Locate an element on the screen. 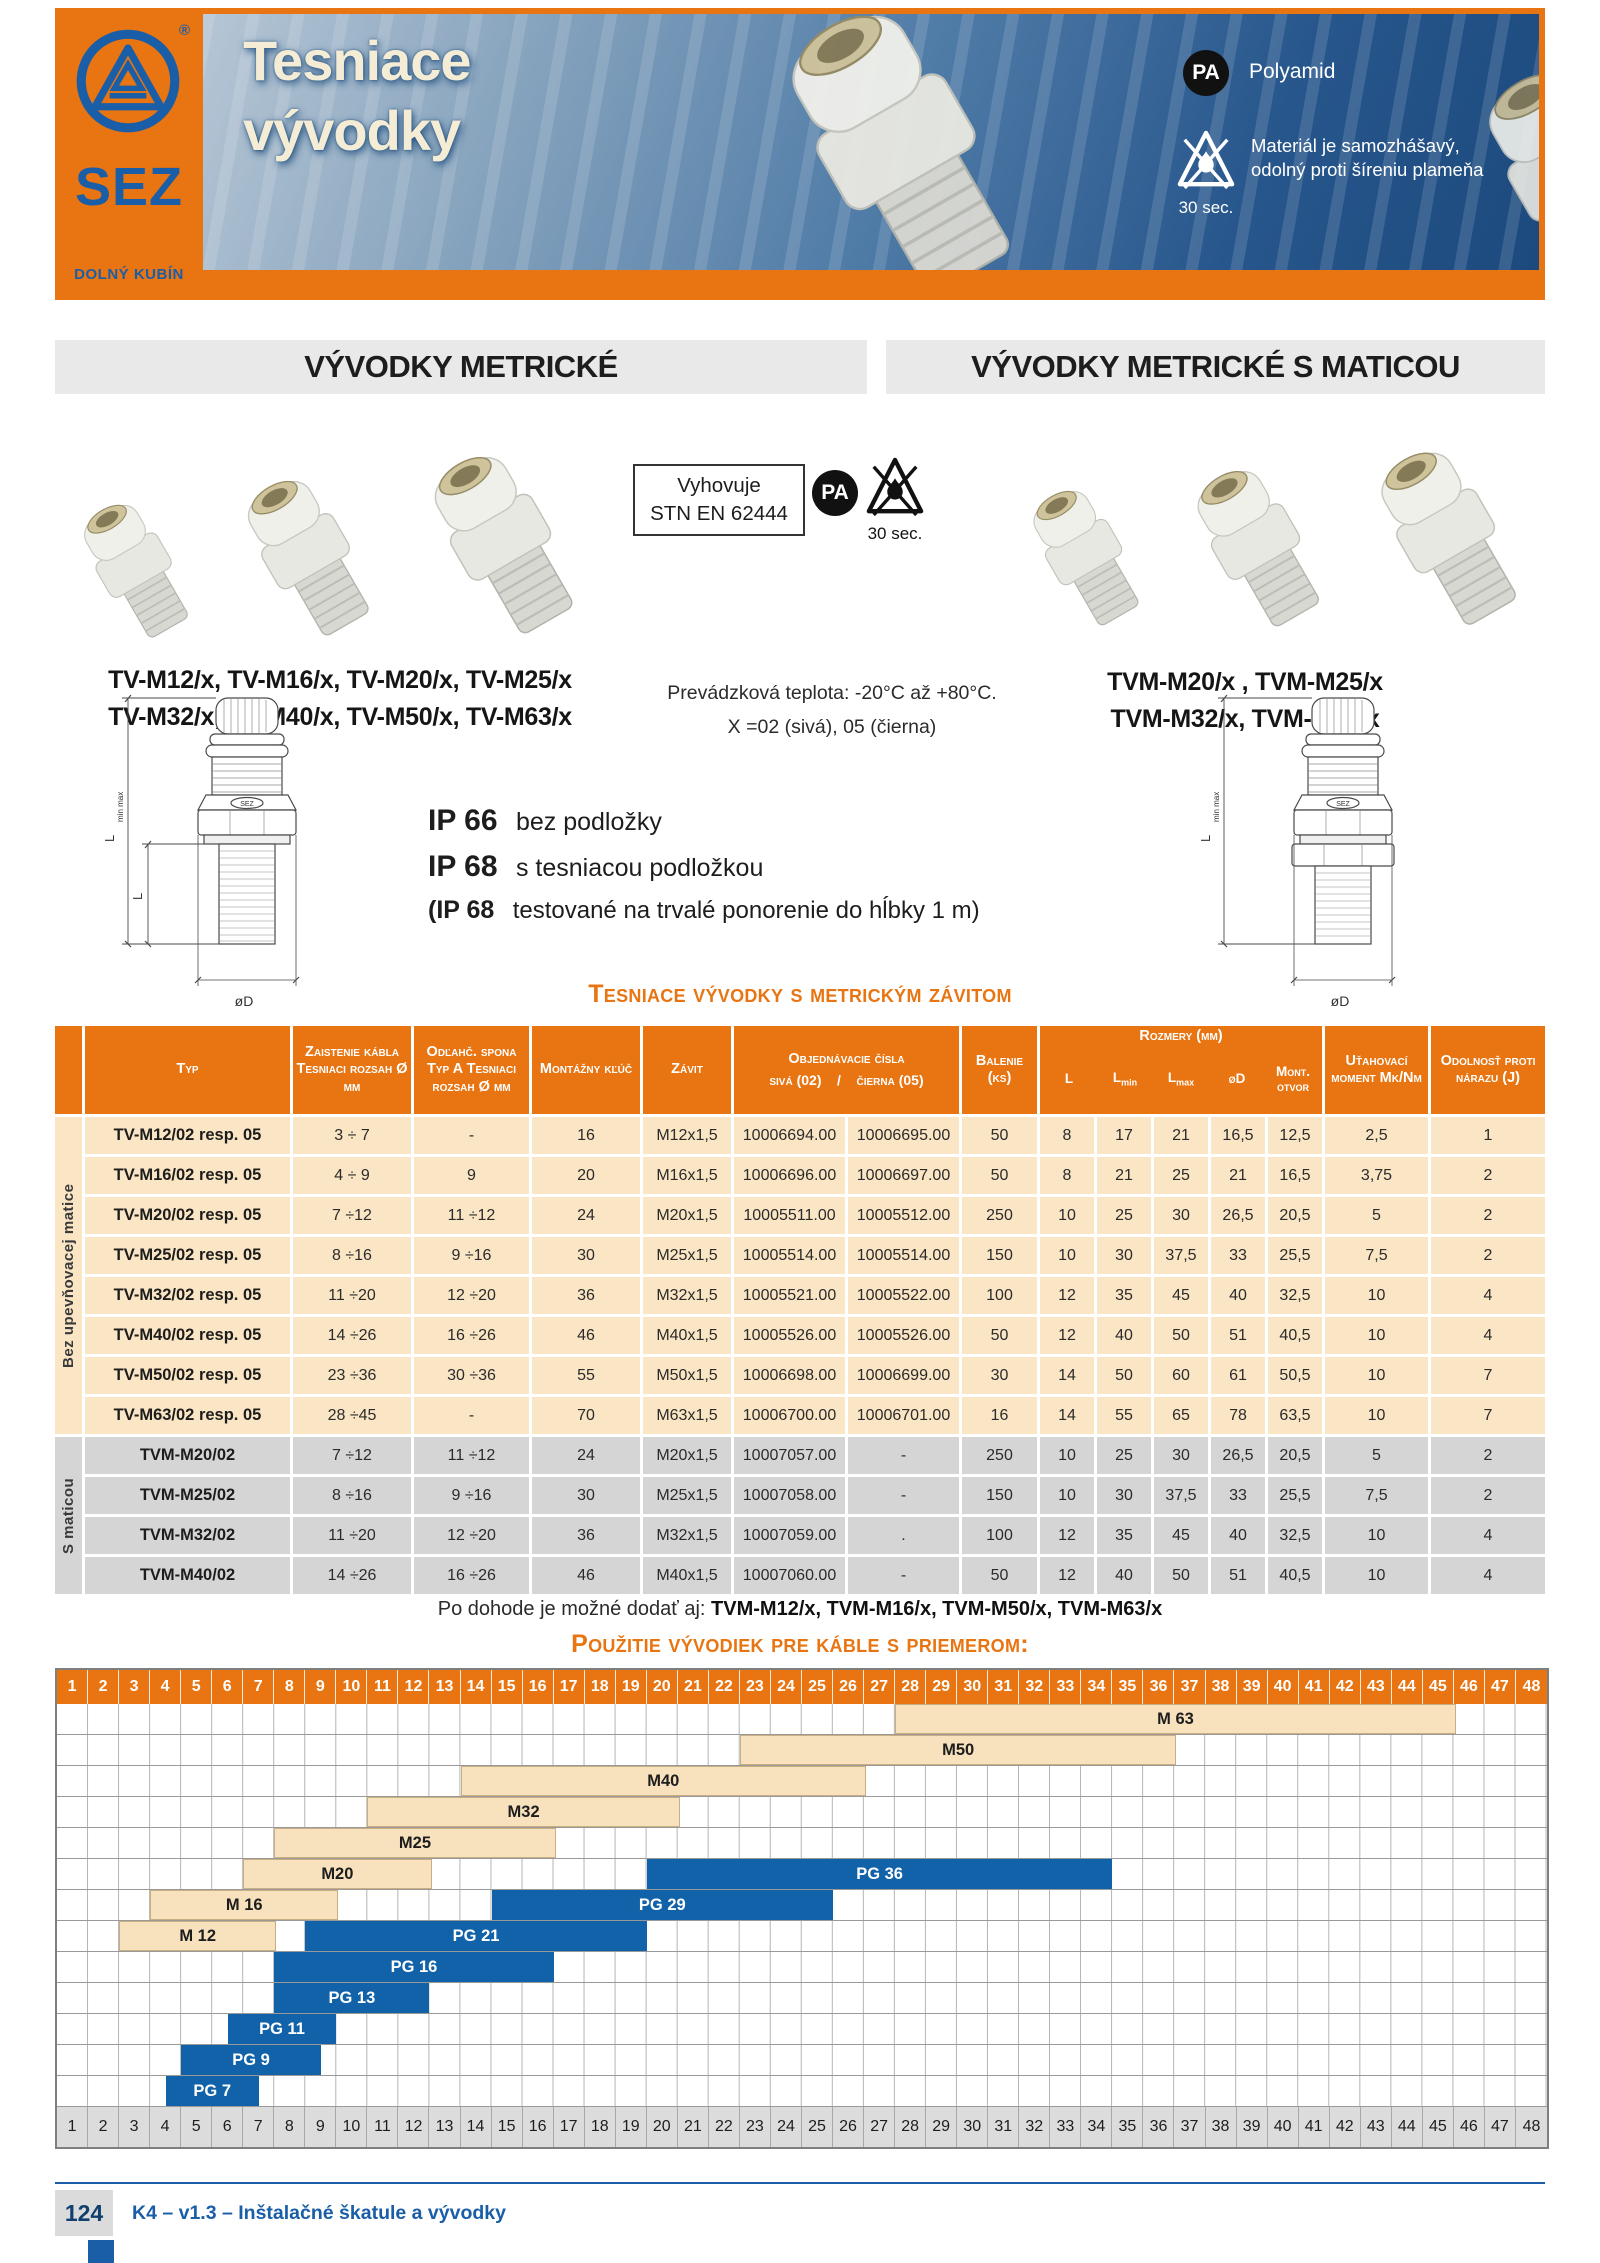 The height and width of the screenshot is (2263, 1600). table-cell: 10006701.00 is located at coordinates (903, 1415).